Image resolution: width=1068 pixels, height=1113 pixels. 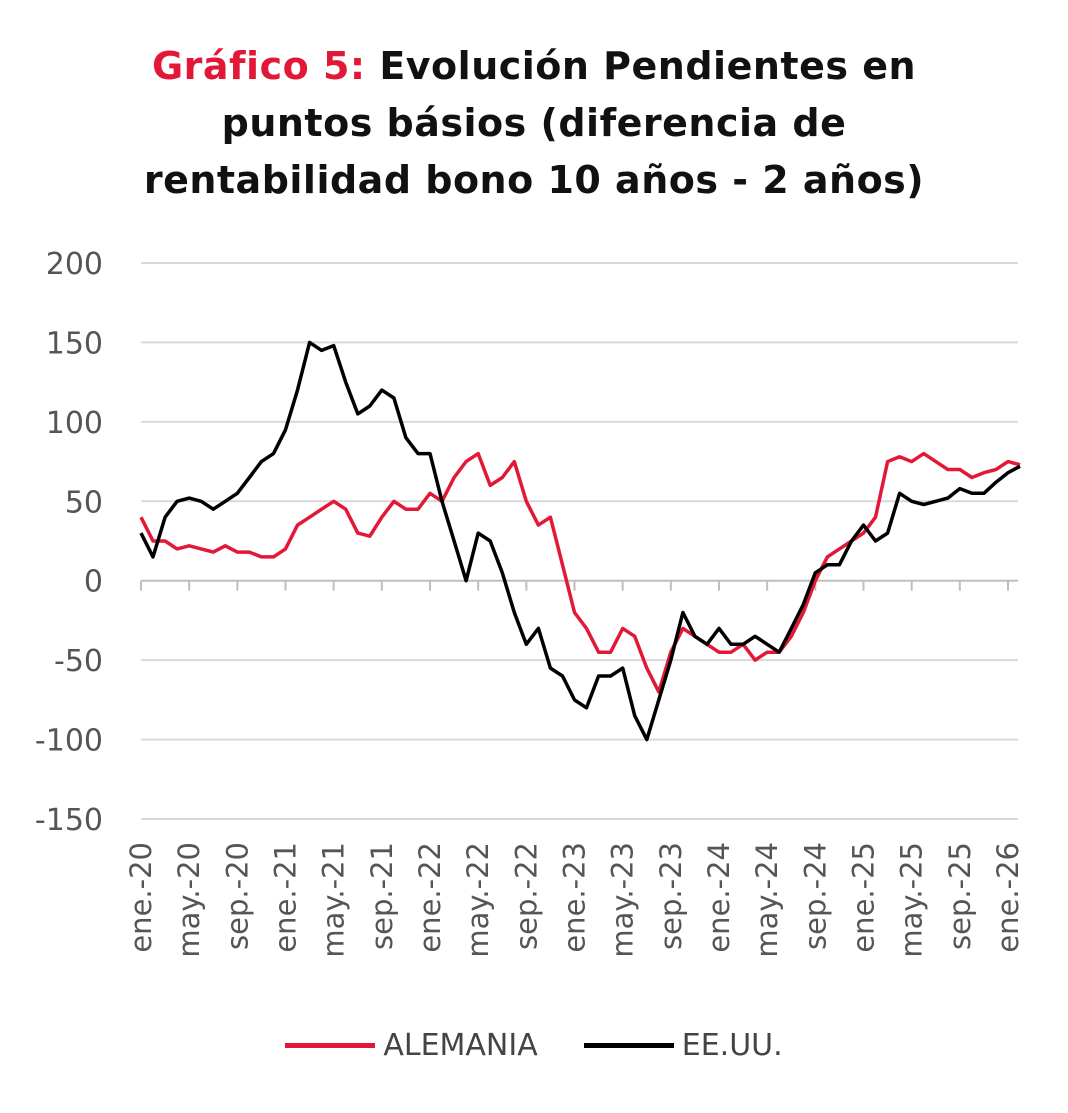 I want to click on x-tick-label: may.-23, so click(x=623, y=900).